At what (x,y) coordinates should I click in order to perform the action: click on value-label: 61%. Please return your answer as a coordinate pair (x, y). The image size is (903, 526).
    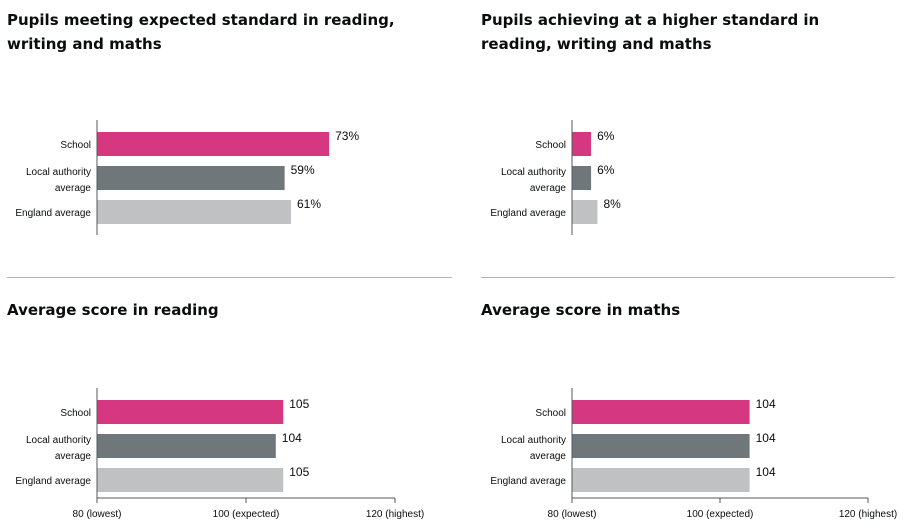
    Looking at the image, I should click on (309, 204).